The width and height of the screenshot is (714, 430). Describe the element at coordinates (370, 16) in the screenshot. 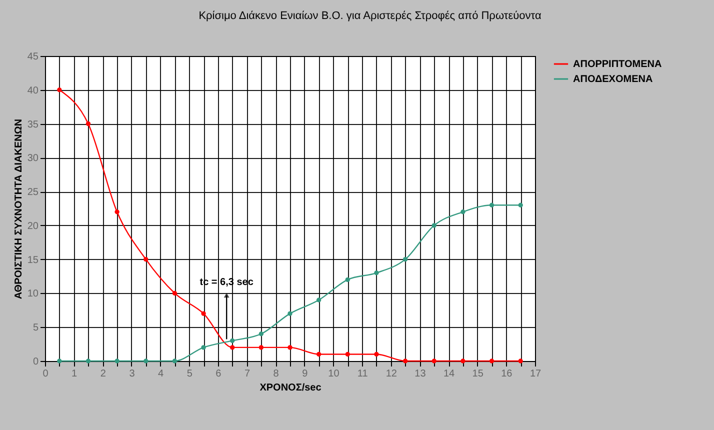

I see `chart-title: Κρίσιμο Διάκενο Ενιαίων Β.Ο. για Αριστερές Στροφές από Πρωτεύοντα` at that location.